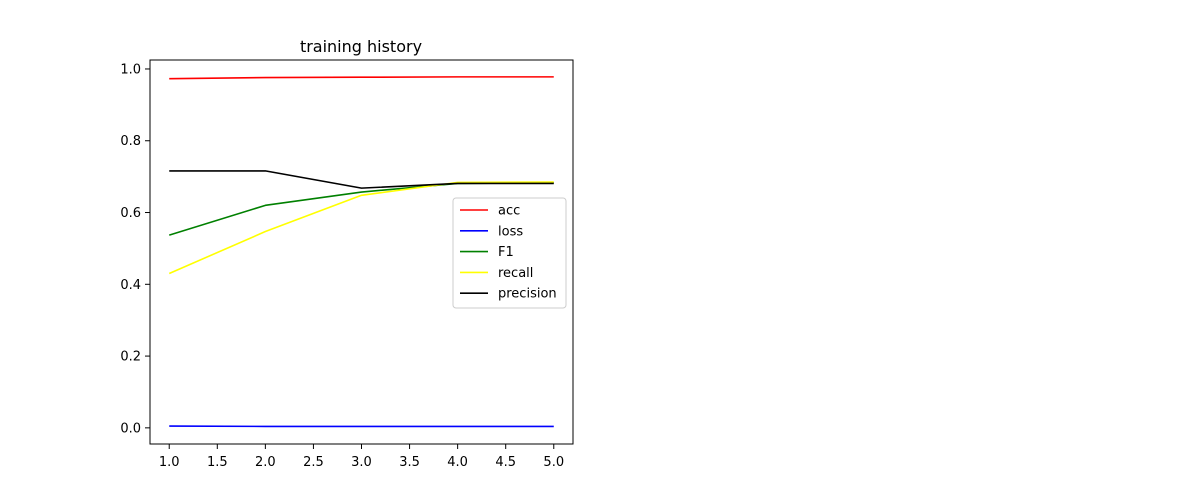  I want to click on legend-label: F1, so click(506, 252).